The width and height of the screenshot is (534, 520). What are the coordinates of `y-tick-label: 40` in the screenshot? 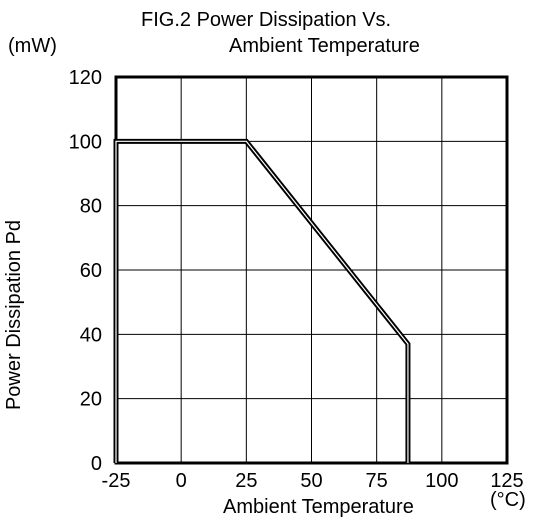 It's located at (91, 335).